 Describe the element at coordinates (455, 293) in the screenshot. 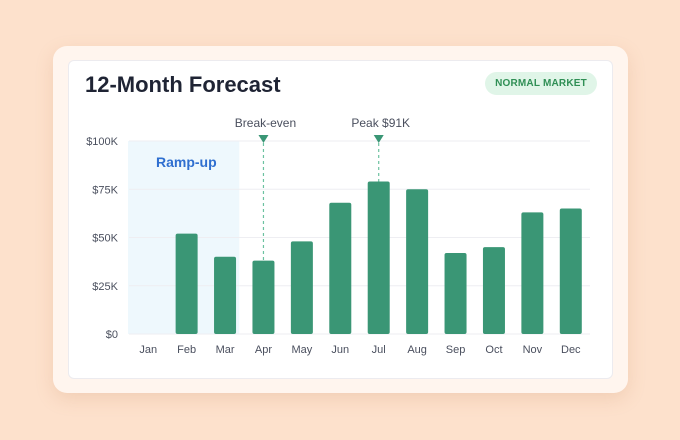

I see `bar-sep` at that location.